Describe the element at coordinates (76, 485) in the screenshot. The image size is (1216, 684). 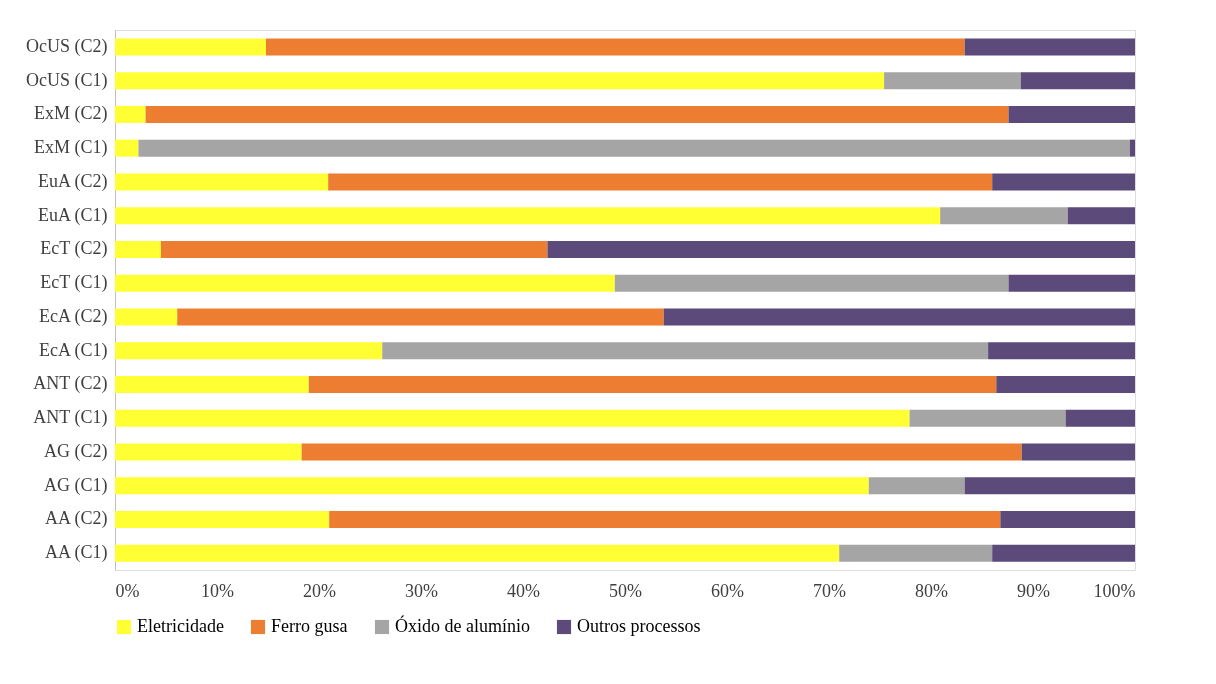
I see `y-tick-label: AG (C1)` at that location.